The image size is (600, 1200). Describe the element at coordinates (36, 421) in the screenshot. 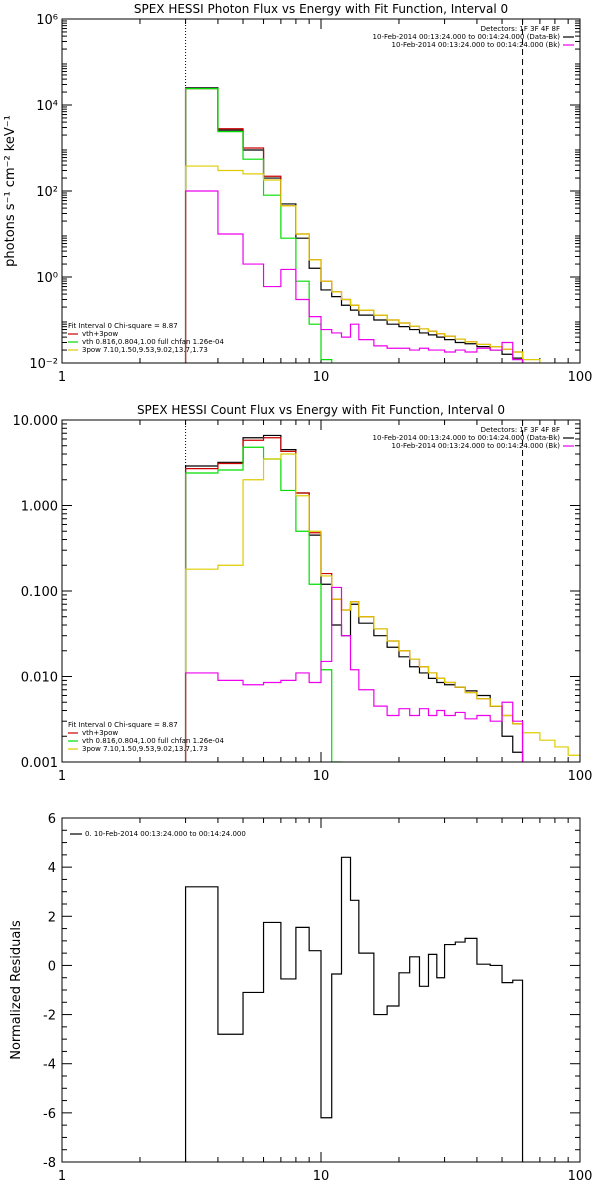

I see `y-tick-label: 10.000` at that location.